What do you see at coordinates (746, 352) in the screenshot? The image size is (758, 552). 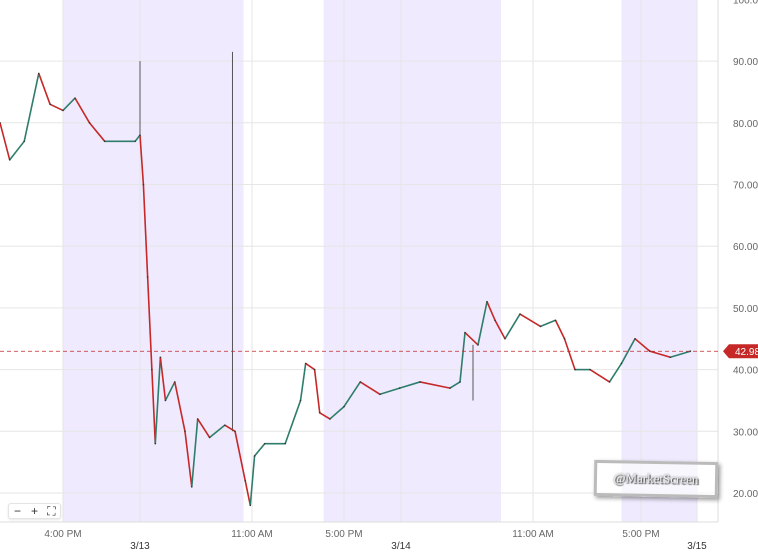 I see `last-price-label: 42.98` at bounding box center [746, 352].